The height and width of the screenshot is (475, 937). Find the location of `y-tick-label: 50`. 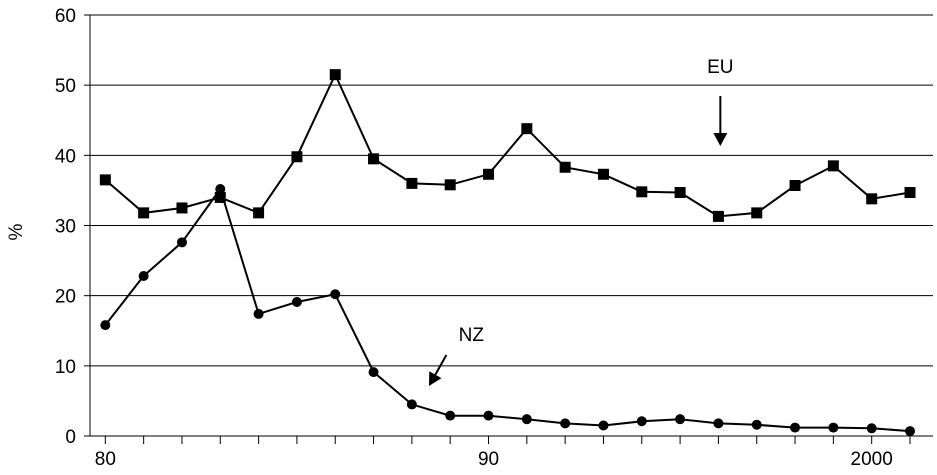

y-tick-label: 50 is located at coordinates (65, 86).